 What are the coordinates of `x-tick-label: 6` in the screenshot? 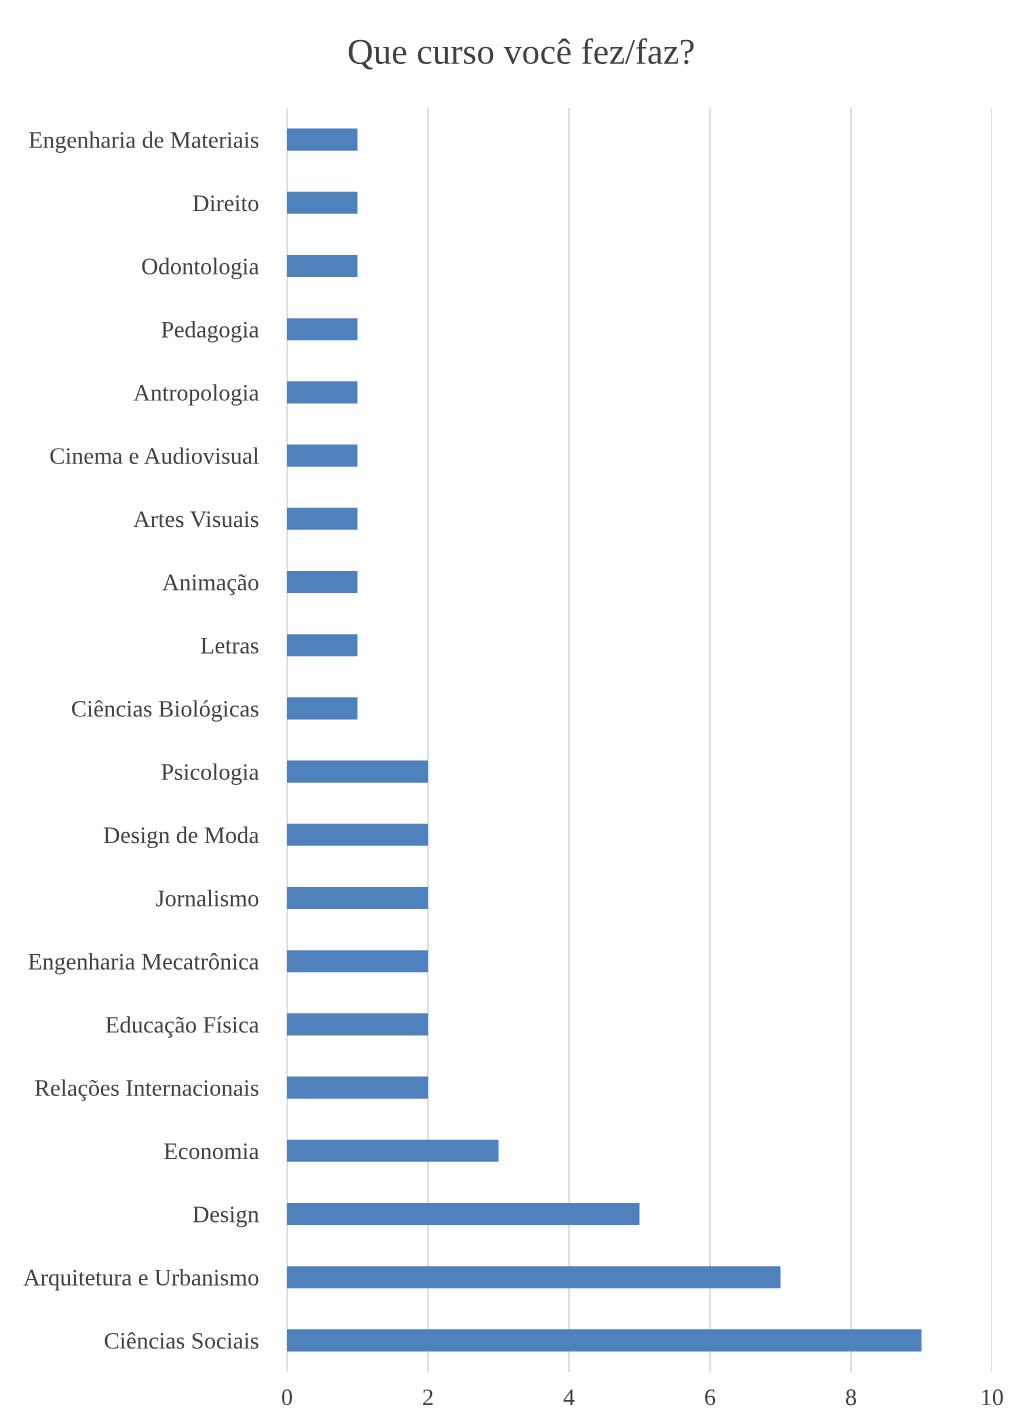 It's located at (710, 1397).